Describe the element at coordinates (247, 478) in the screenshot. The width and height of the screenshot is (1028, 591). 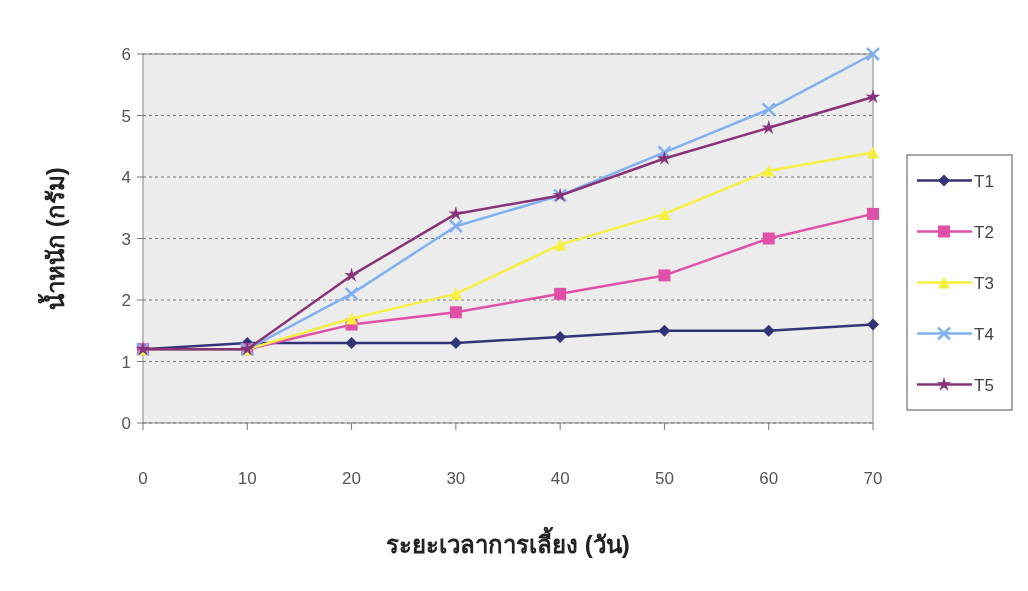
I see `x-tick-label: 10` at that location.